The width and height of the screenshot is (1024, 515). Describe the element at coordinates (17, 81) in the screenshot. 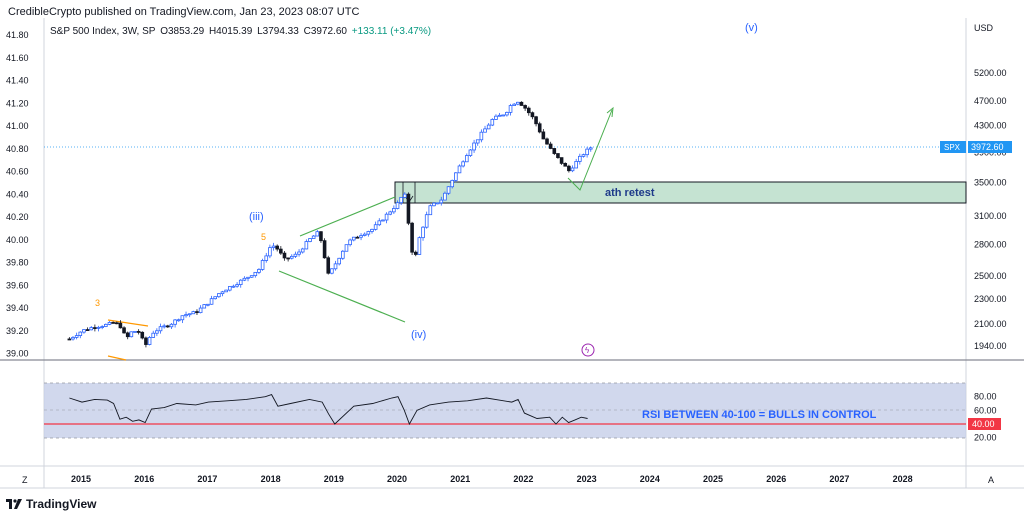

I see `left-tick-label: 41.40` at that location.